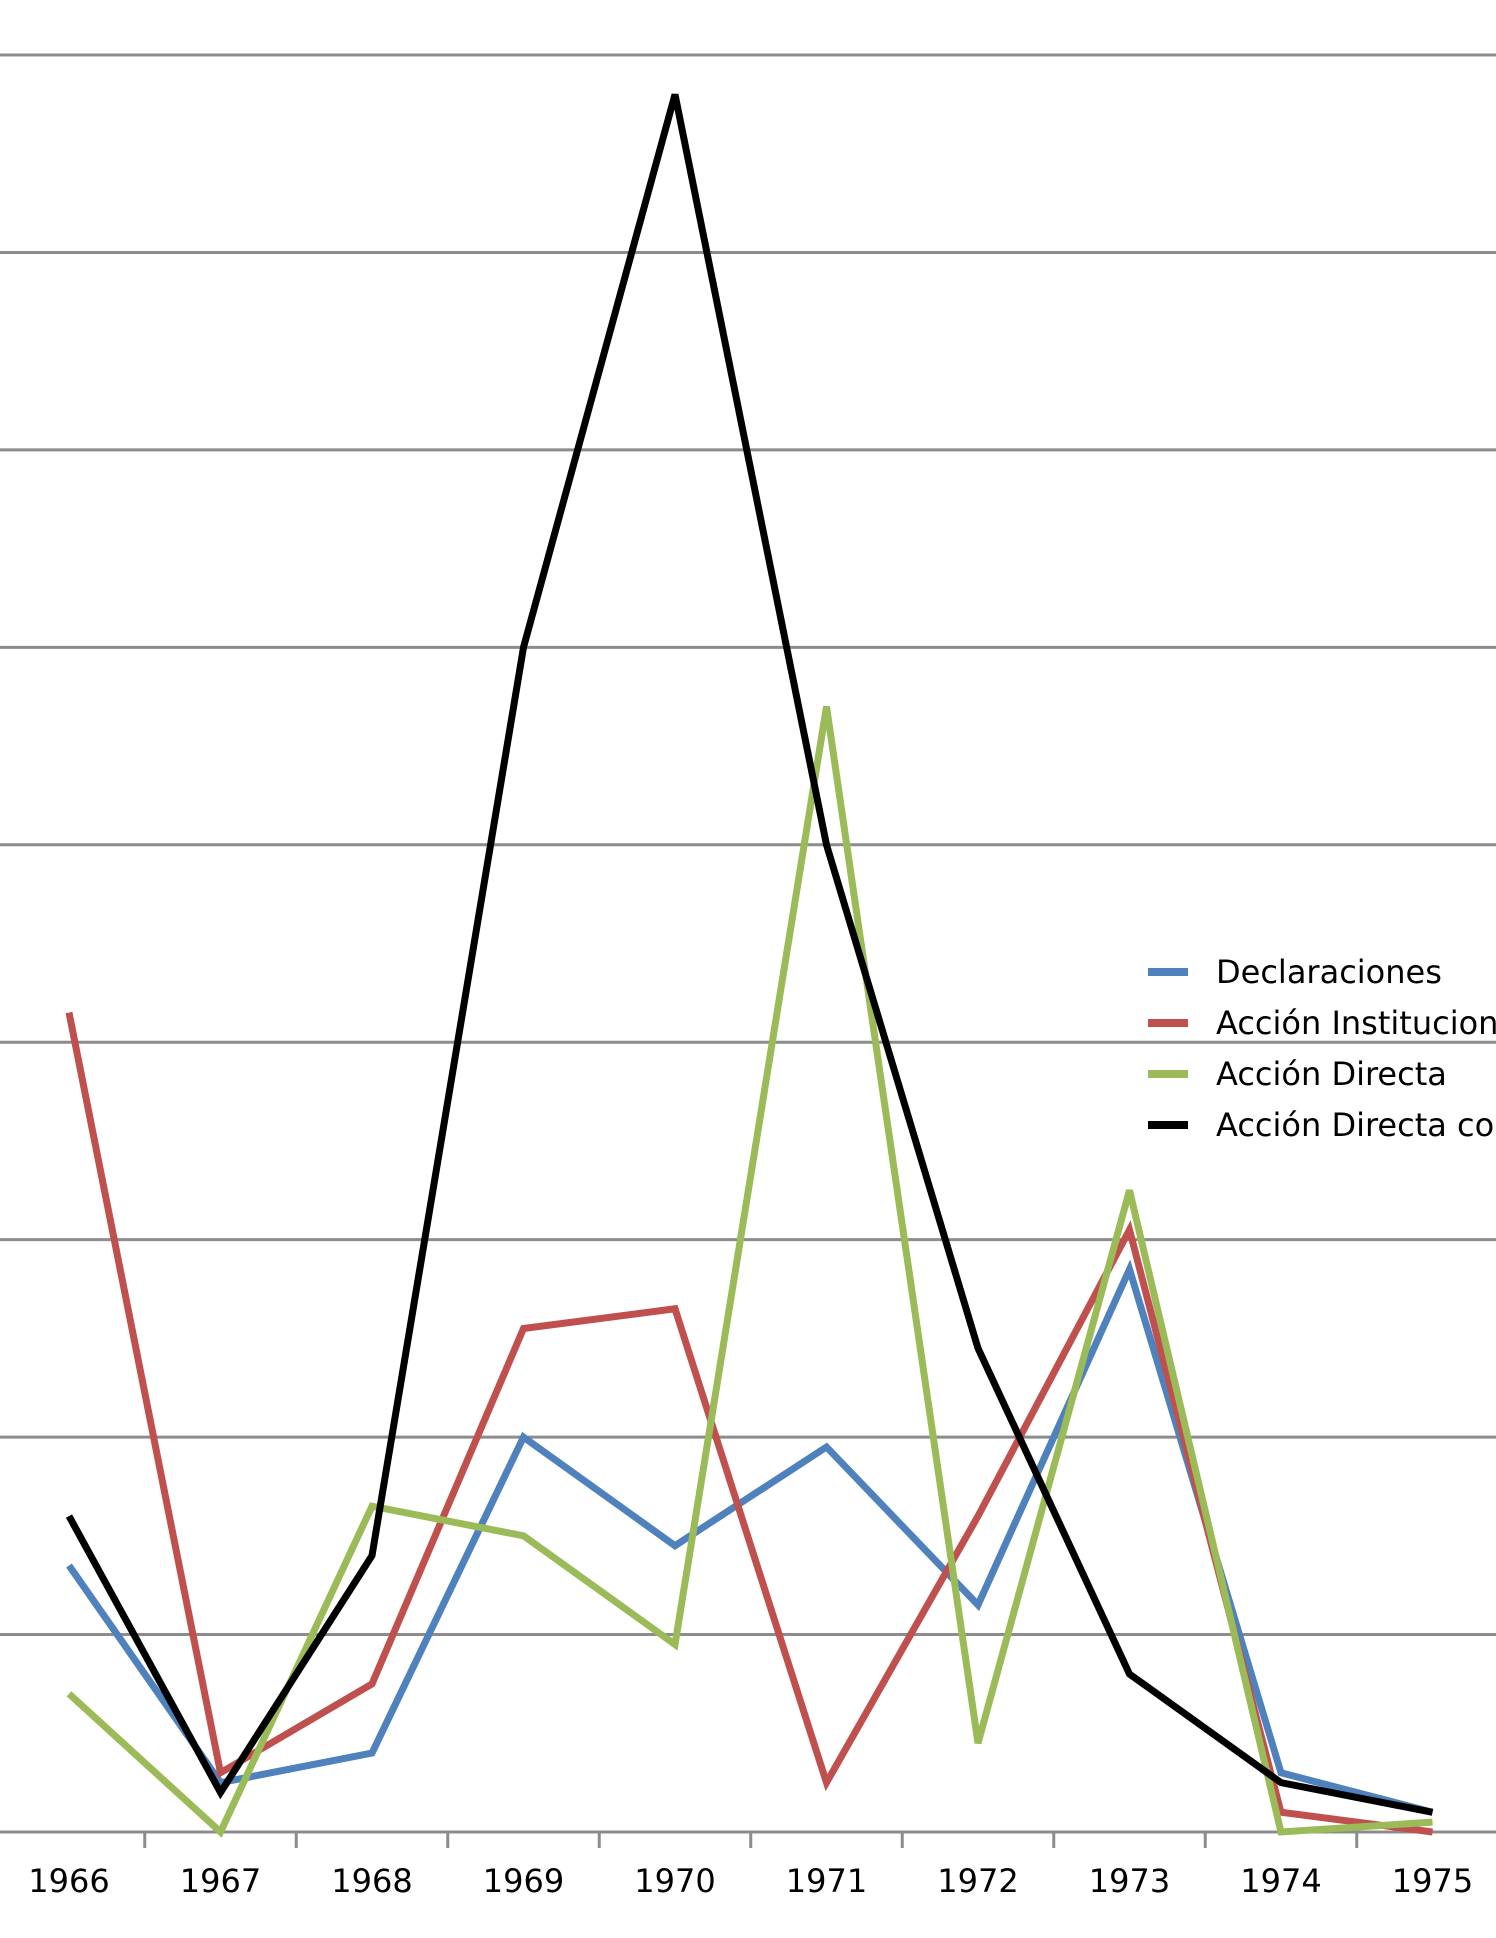 The width and height of the screenshot is (1496, 1938). I want to click on x-tick-label: 1971, so click(826, 1881).